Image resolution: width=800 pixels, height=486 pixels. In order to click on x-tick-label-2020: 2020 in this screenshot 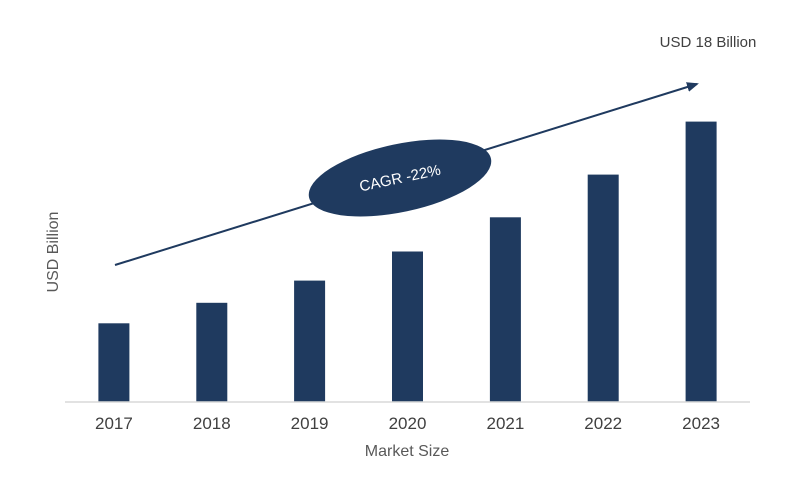, I will do `click(408, 423)`.